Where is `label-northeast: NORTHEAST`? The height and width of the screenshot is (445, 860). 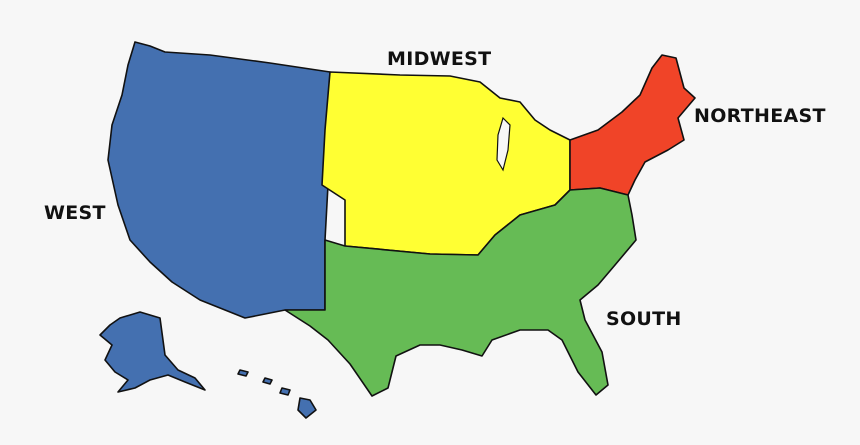
label-northeast: NORTHEAST is located at coordinates (760, 116).